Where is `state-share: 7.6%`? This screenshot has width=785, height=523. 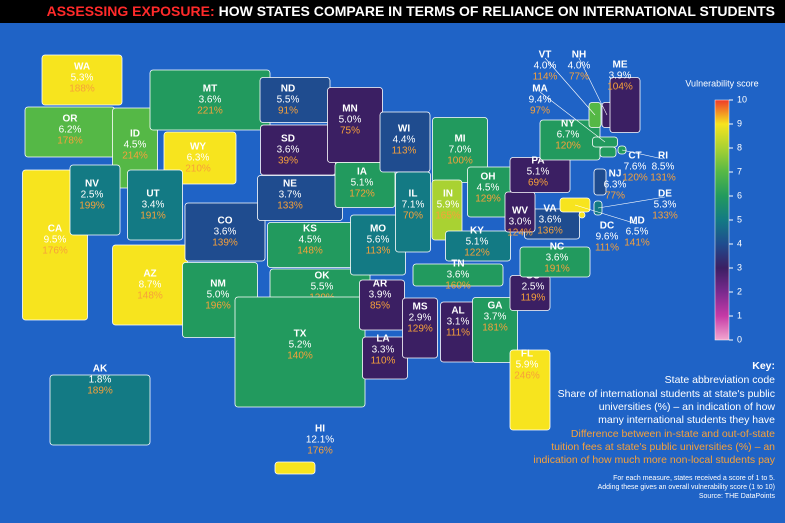
state-share: 7.6% is located at coordinates (635, 167).